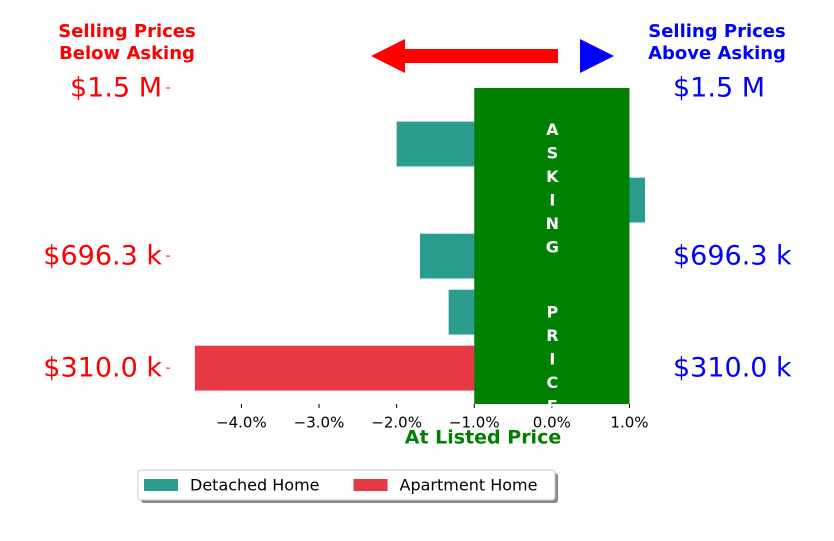  What do you see at coordinates (102, 256) in the screenshot?
I see `y-tick-label: $696.3 k` at bounding box center [102, 256].